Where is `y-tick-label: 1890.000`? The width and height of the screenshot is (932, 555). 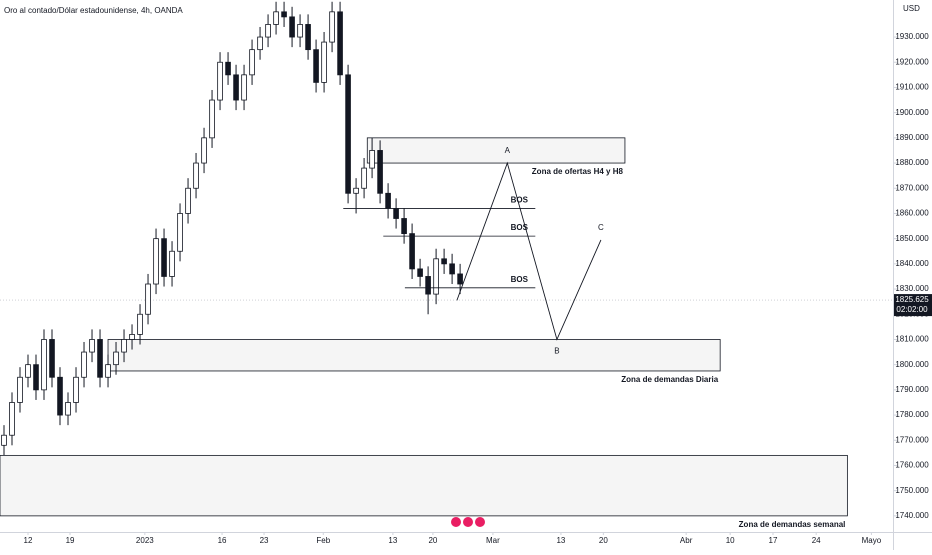
y-tick-label: 1890.000 is located at coordinates (912, 137).